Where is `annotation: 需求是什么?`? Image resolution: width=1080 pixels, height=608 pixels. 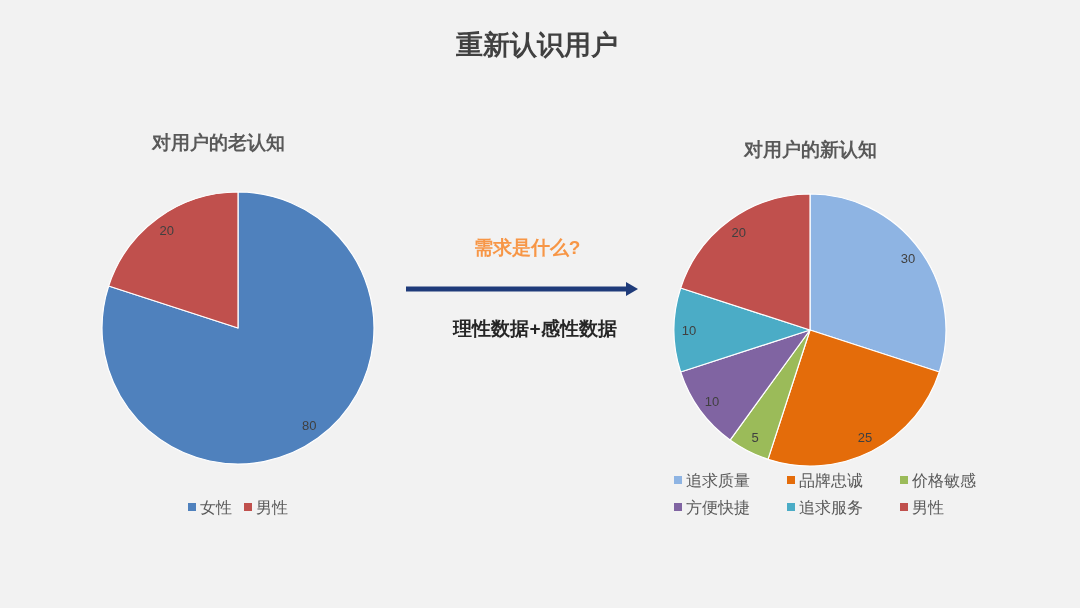
annotation: 需求是什么? is located at coordinates (527, 247).